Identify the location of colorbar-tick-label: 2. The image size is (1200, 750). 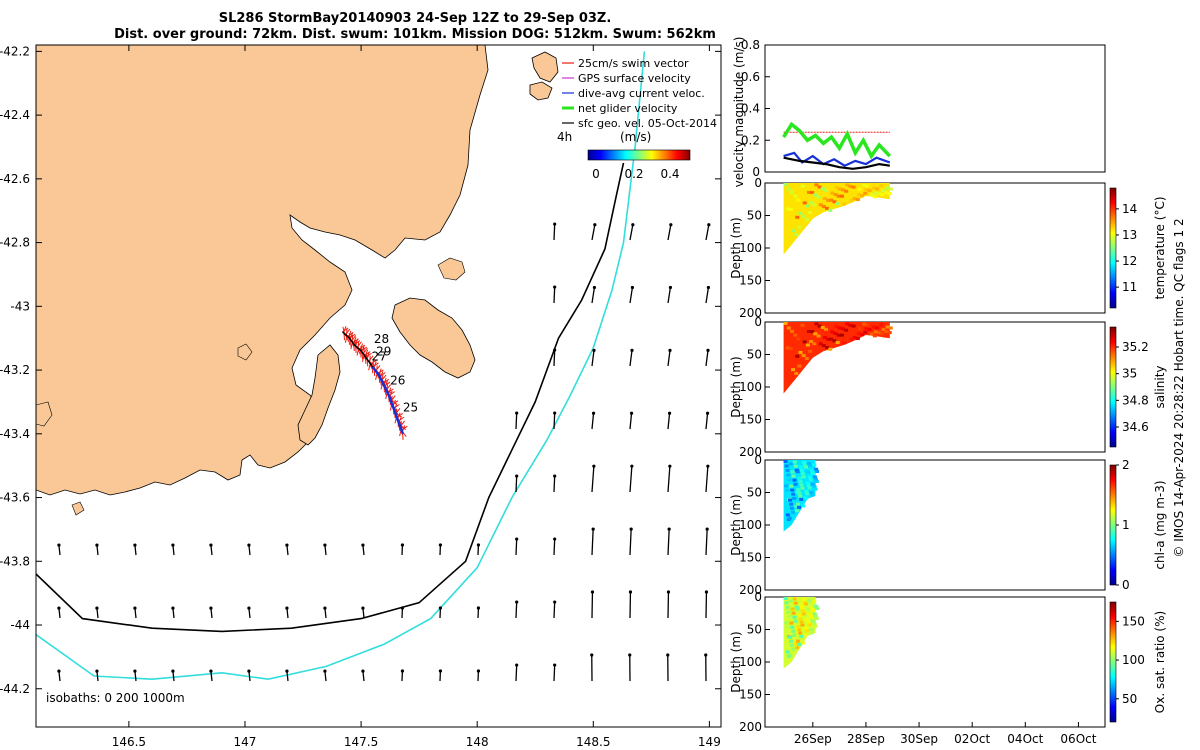
(1126, 465).